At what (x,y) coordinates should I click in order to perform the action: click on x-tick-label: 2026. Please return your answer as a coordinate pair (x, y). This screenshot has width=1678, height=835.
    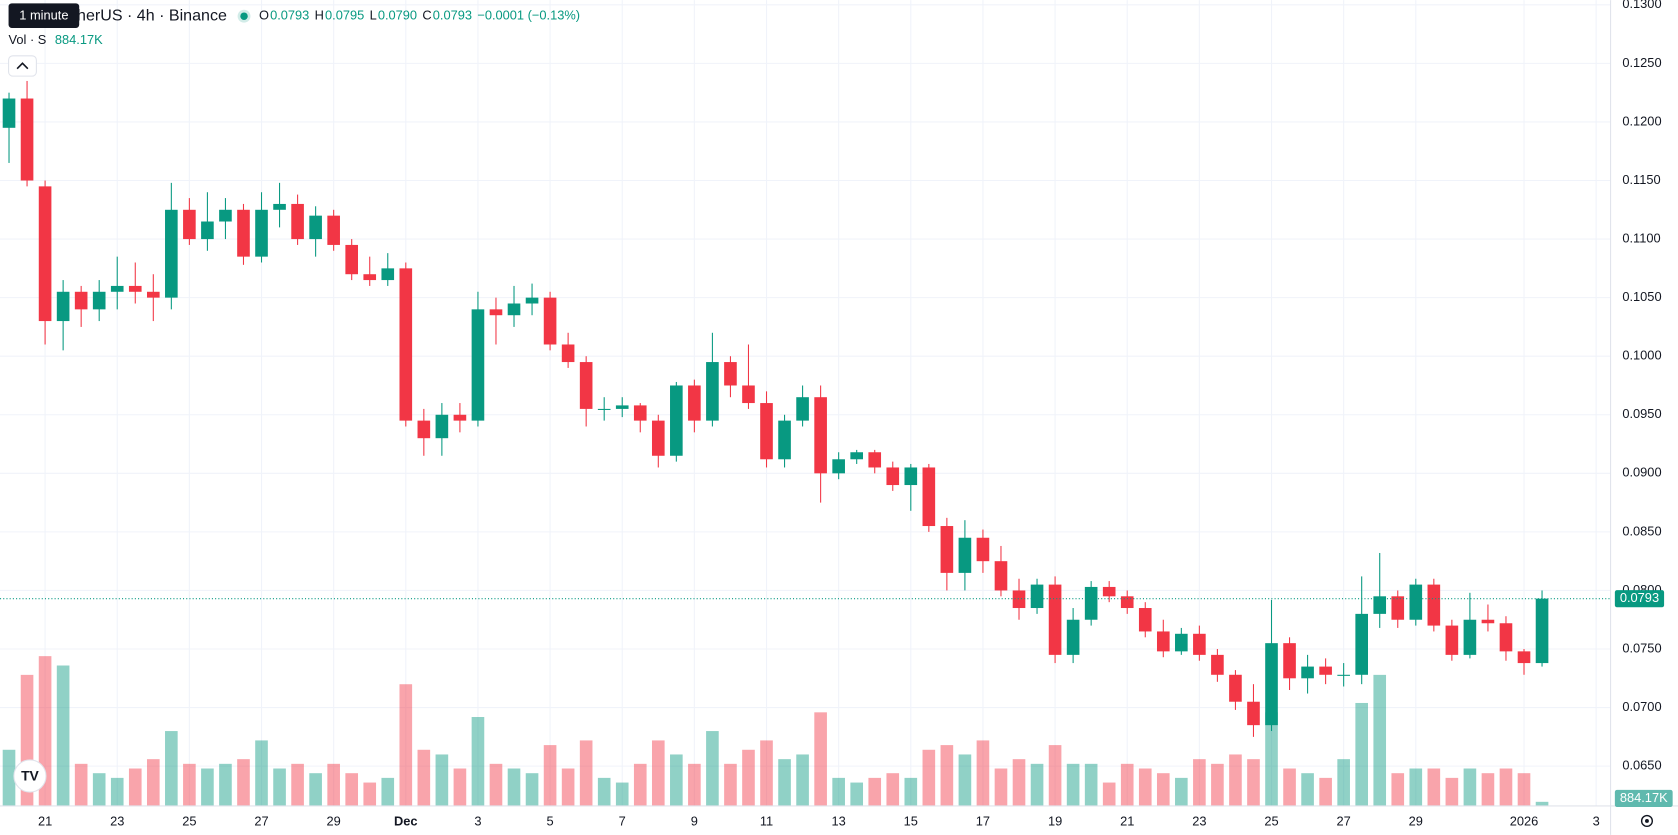
    Looking at the image, I should click on (1524, 820).